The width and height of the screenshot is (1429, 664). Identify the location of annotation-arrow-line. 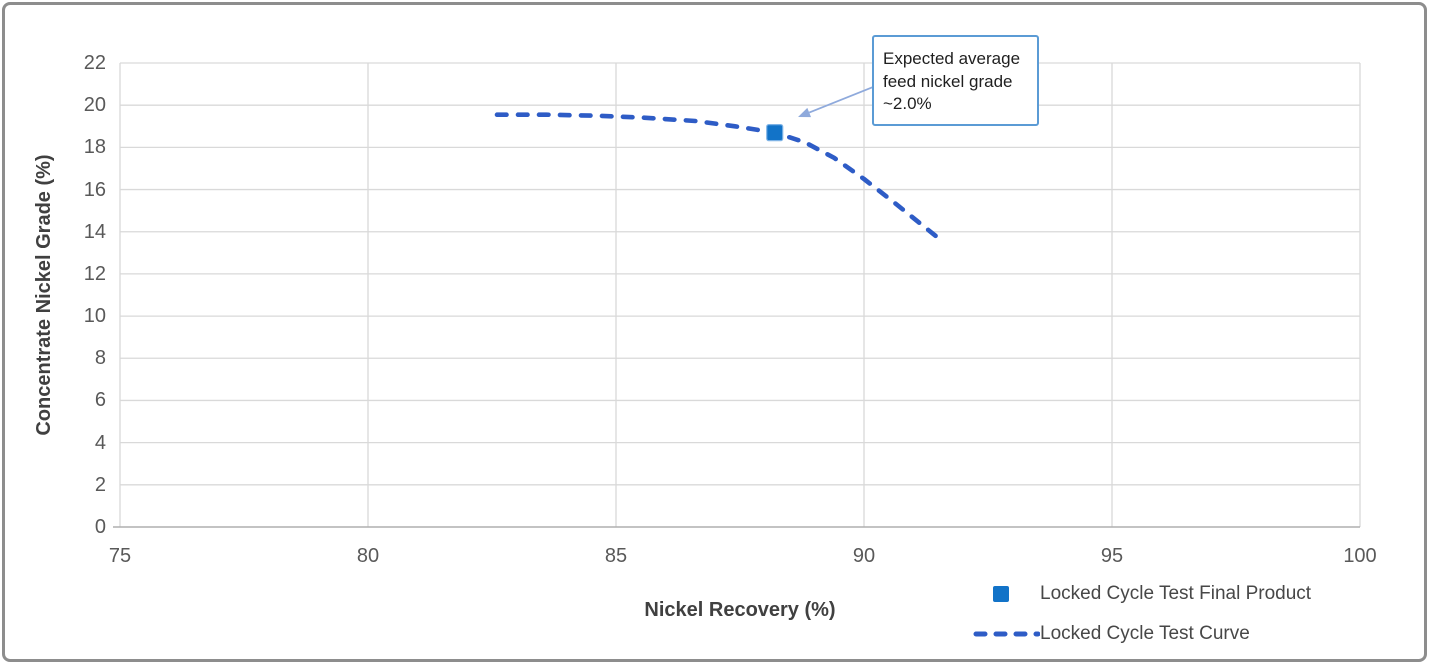
(841, 100).